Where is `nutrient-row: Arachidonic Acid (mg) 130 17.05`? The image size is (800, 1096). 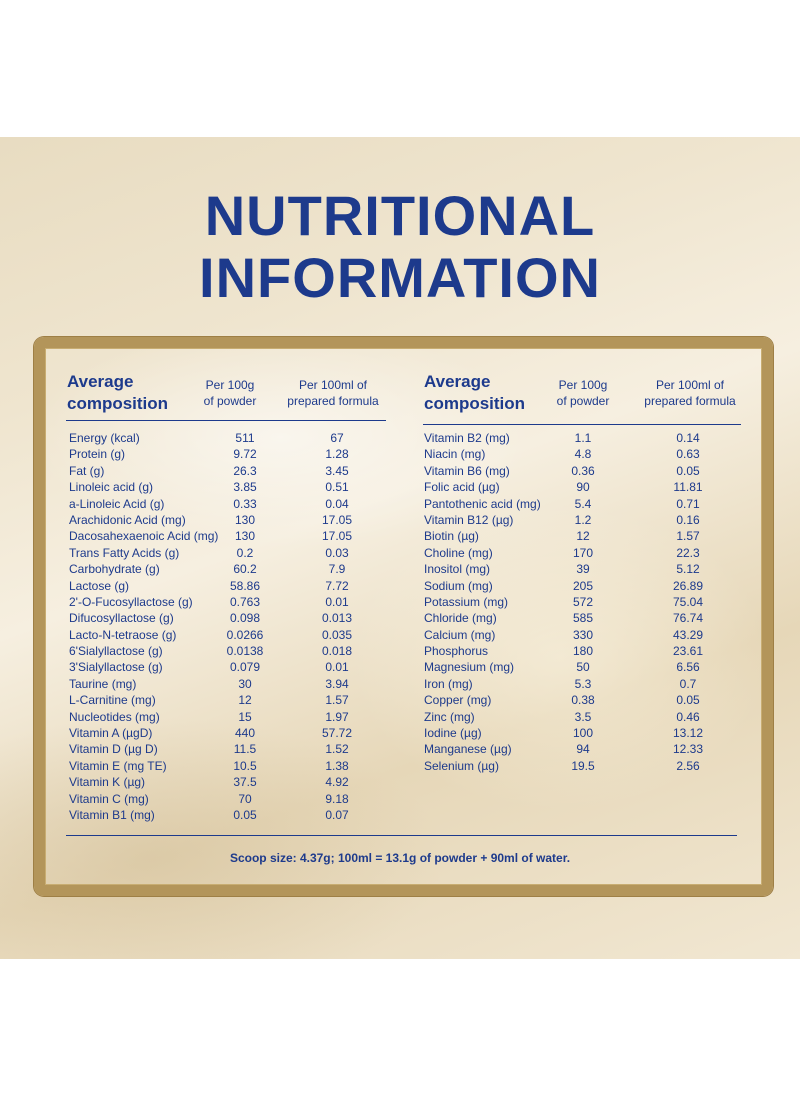 nutrient-row: Arachidonic Acid (mg) 130 17.05 is located at coordinates (229, 520).